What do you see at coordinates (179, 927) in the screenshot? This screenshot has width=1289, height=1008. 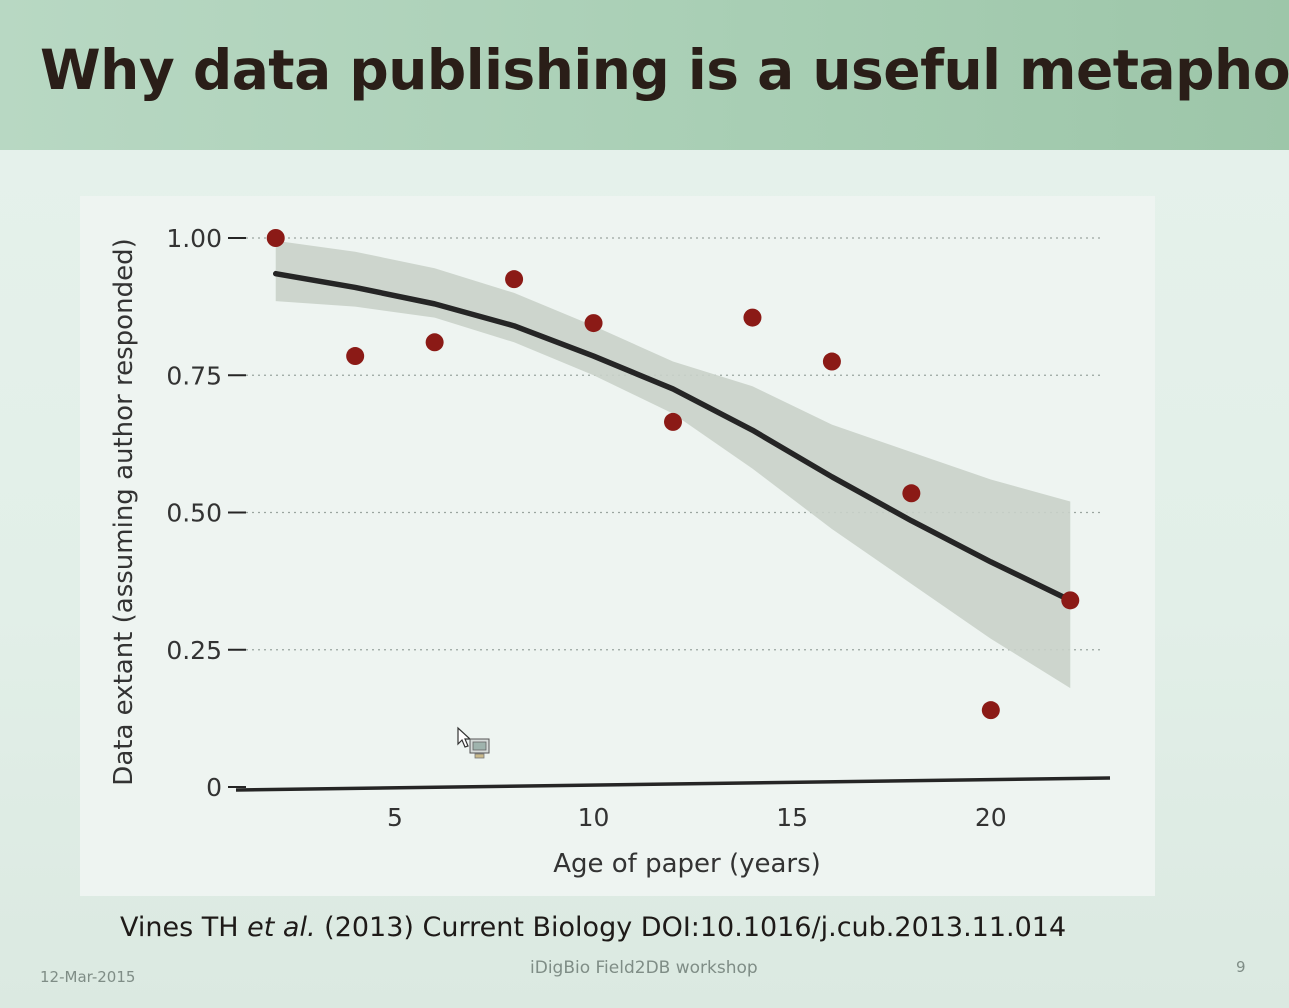 I see `citation-authors: Vines TH` at bounding box center [179, 927].